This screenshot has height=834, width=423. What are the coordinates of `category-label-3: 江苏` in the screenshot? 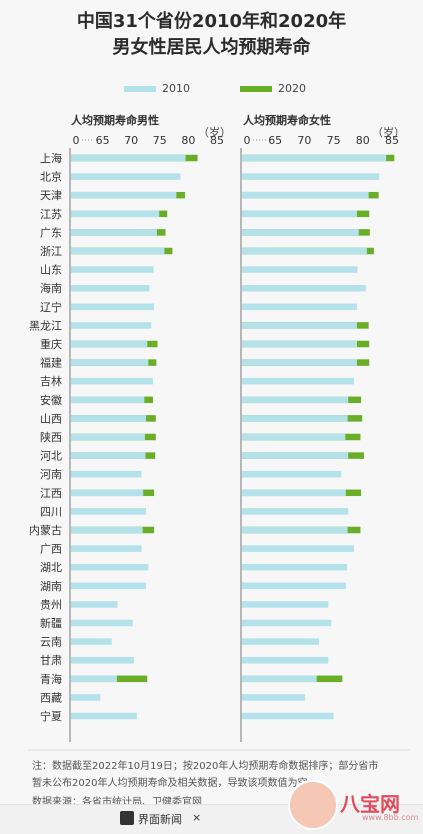 It's located at (51, 214).